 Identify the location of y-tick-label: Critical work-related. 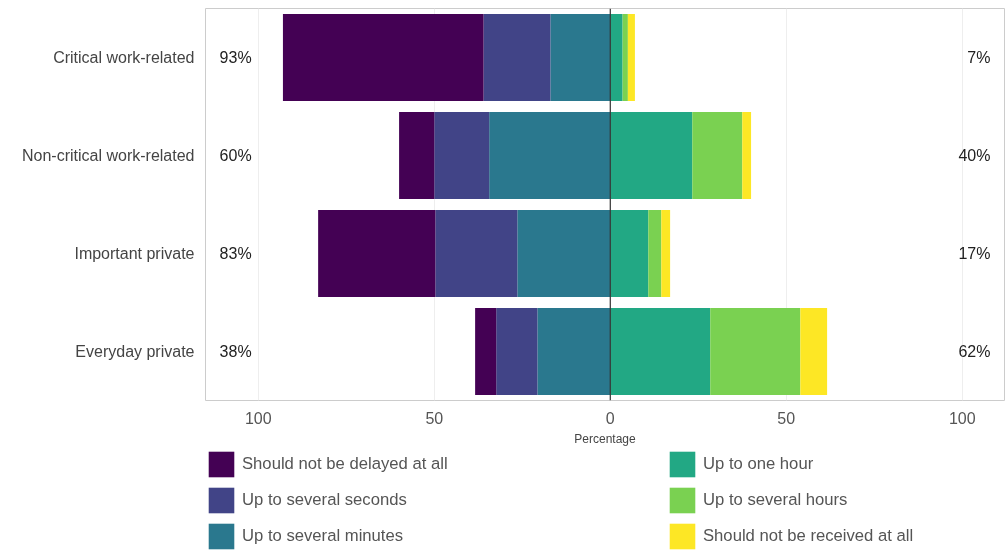
(124, 57).